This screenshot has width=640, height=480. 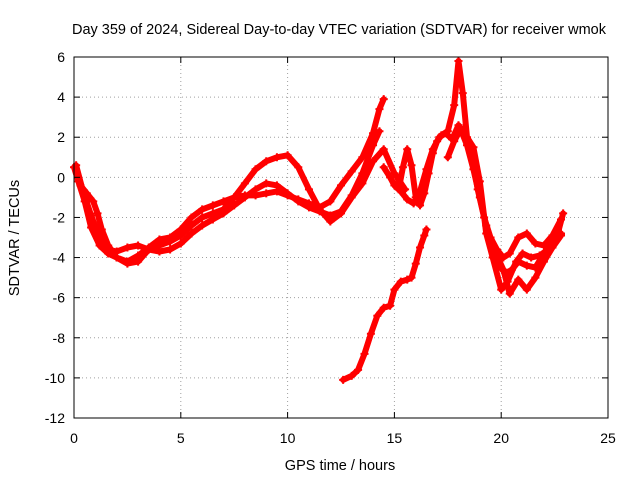 What do you see at coordinates (55, 418) in the screenshot?
I see `y-tick-label: -12` at bounding box center [55, 418].